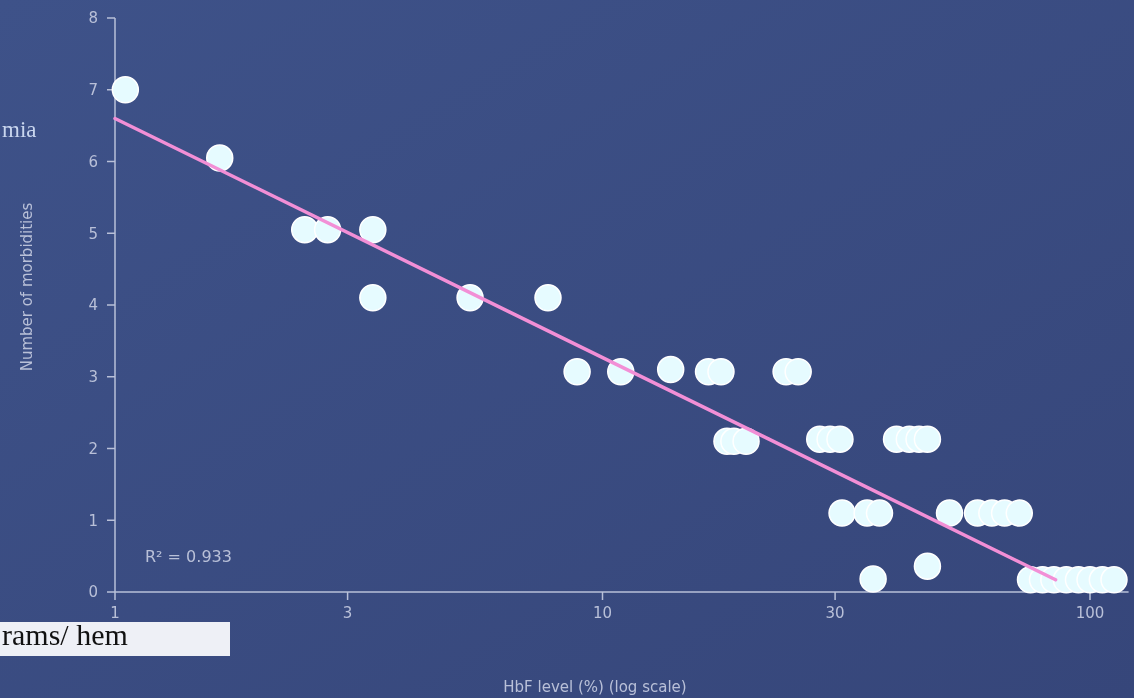 This screenshot has width=1134, height=698. What do you see at coordinates (93, 305) in the screenshot?
I see `y-tick-label: 4` at bounding box center [93, 305].